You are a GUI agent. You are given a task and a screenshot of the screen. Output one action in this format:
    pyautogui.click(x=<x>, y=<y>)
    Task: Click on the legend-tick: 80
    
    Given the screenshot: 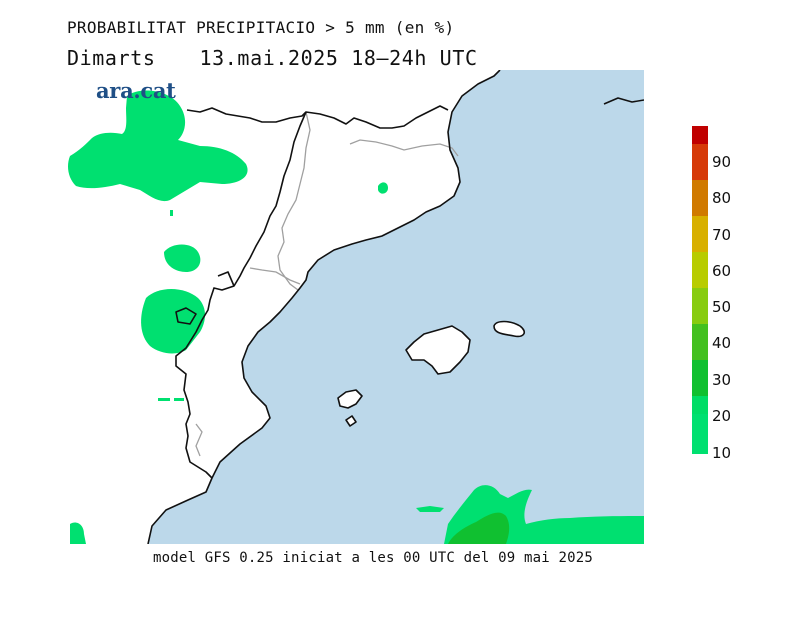 What is the action you would take?
    pyautogui.click(x=722, y=198)
    